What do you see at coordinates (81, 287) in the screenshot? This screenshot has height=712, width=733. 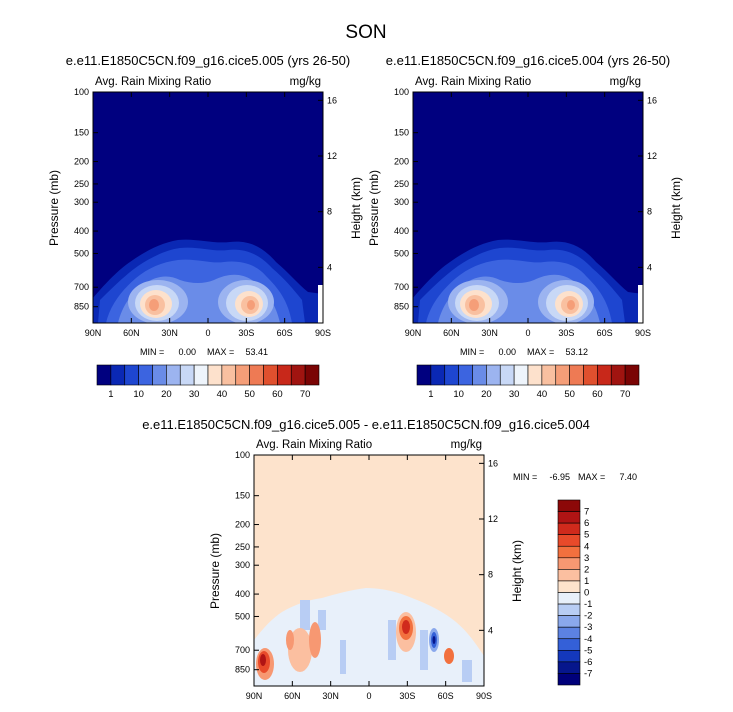 I see `y-tick-label: 700` at bounding box center [81, 287].